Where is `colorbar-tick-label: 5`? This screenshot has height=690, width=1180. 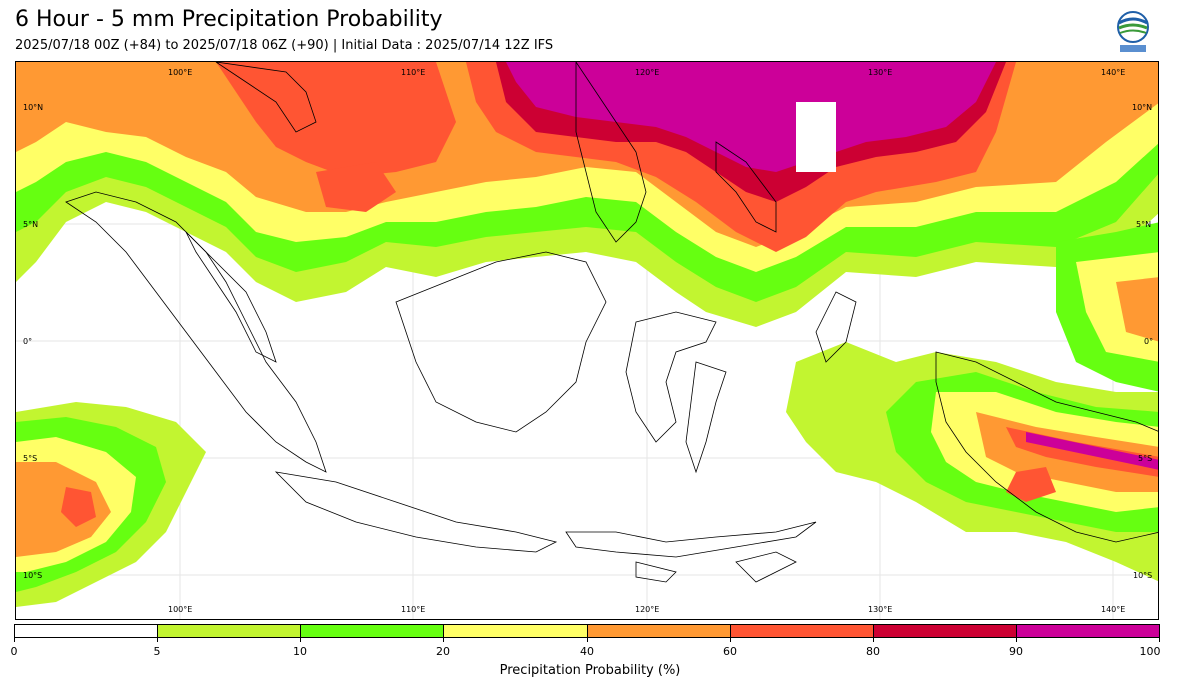 colorbar-tick-label: 5 is located at coordinates (157, 651).